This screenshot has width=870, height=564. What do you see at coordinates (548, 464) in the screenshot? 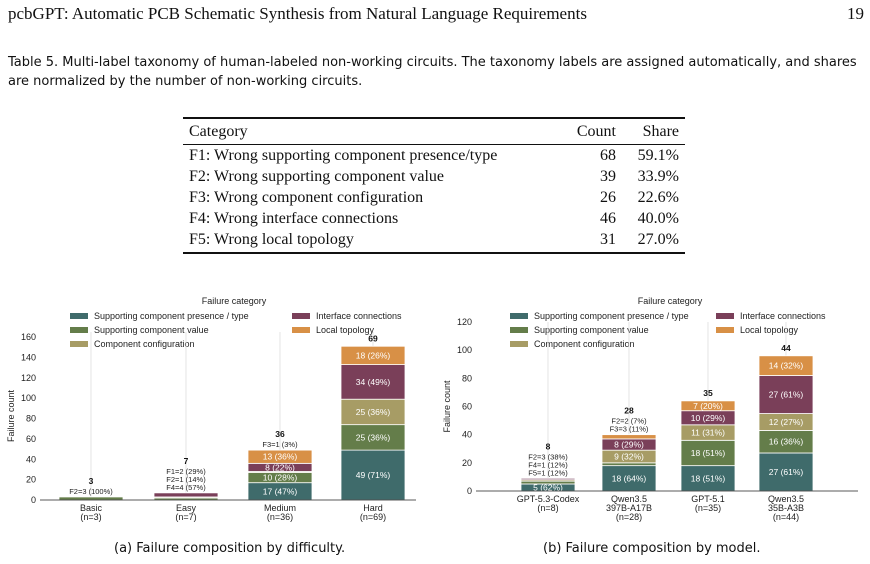
I see `bar-note: F4=1 (12%)` at bounding box center [548, 464].